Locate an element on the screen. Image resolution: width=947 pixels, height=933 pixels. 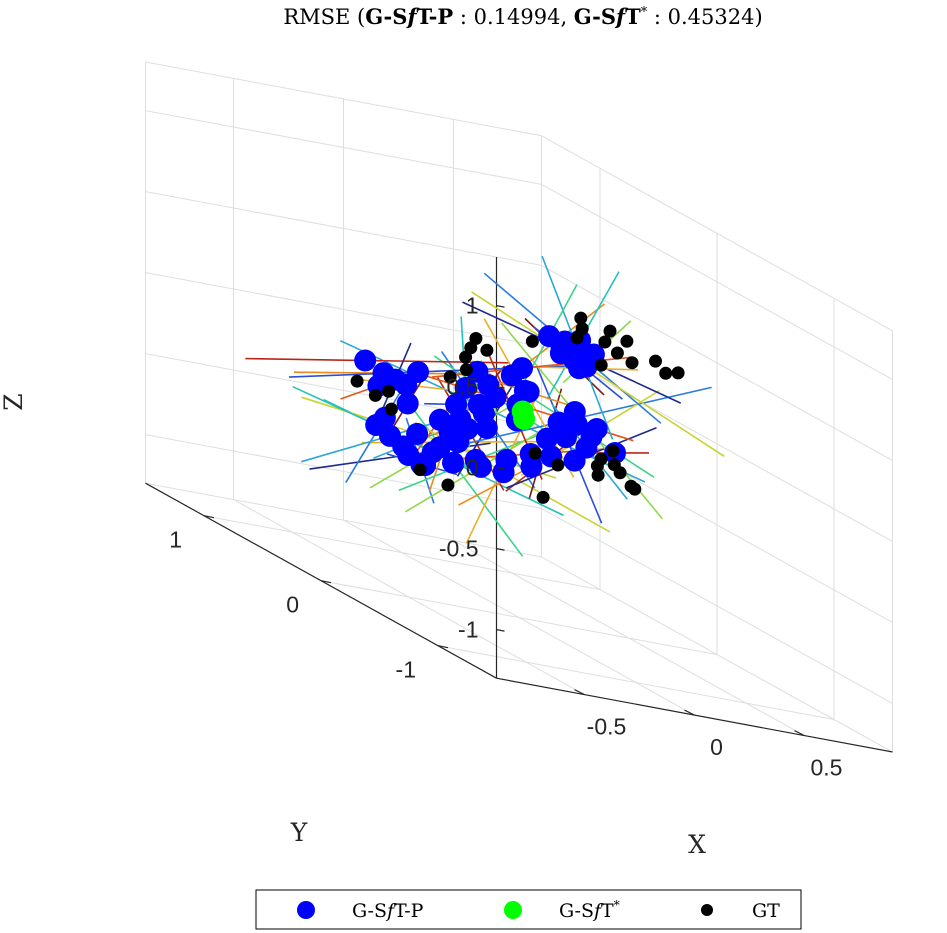
z-ticks: -1 -0.5 0 0.5 1 is located at coordinates (472, 468).